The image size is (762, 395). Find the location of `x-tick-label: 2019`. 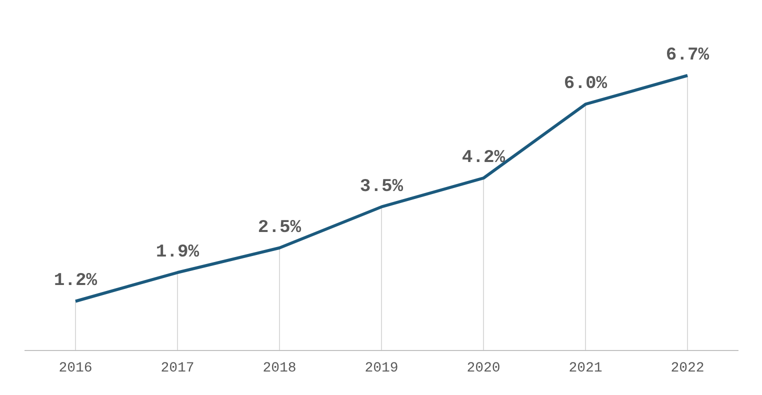

x-tick-label: 2019 is located at coordinates (381, 368).